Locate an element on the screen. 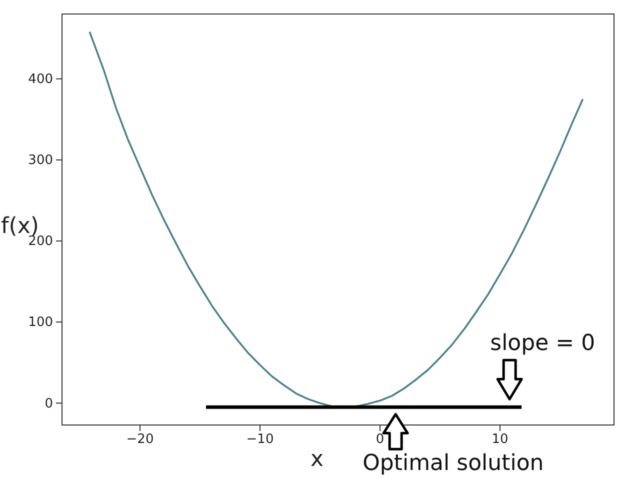 The image size is (624, 479). x-tick-label: 10 is located at coordinates (500, 440).